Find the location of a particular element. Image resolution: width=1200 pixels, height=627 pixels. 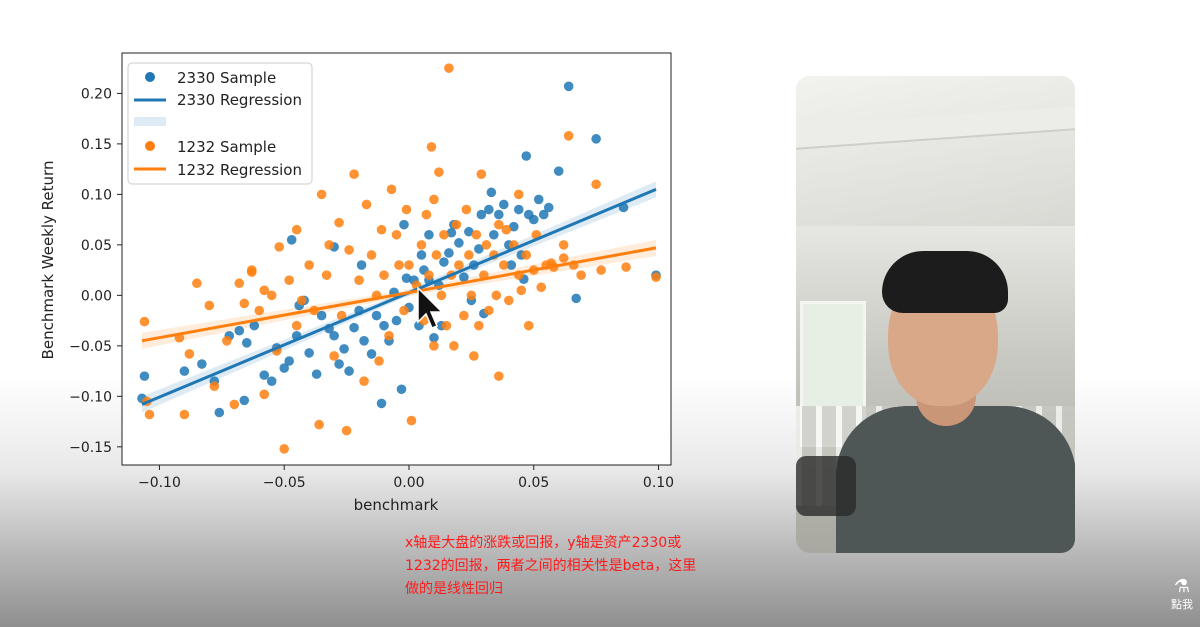

legend-label-1232-sample: 1232 Sample is located at coordinates (226, 147).